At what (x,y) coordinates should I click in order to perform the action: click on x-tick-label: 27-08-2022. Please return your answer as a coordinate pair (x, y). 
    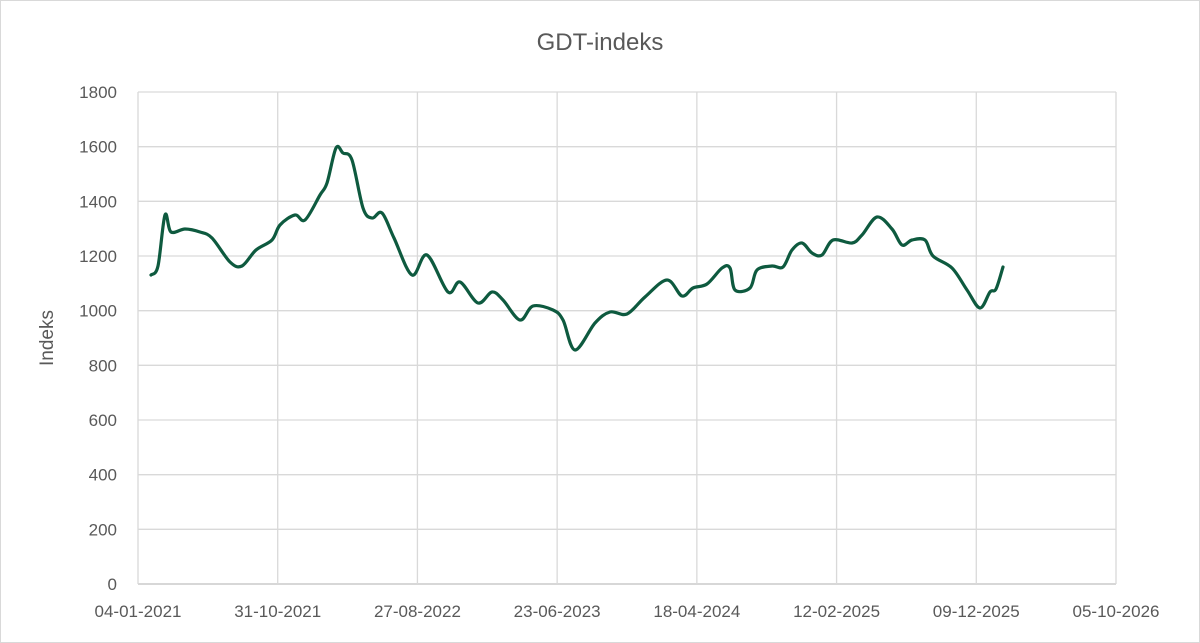
    Looking at the image, I should click on (417, 611).